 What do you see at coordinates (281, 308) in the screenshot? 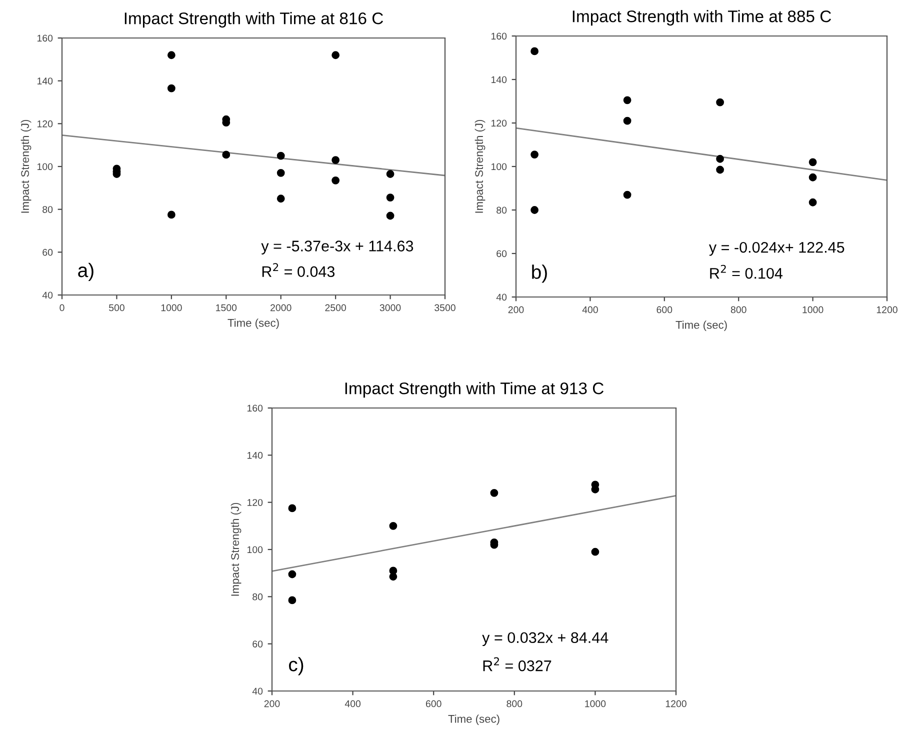
I see `x-tick-label: 2000` at bounding box center [281, 308].